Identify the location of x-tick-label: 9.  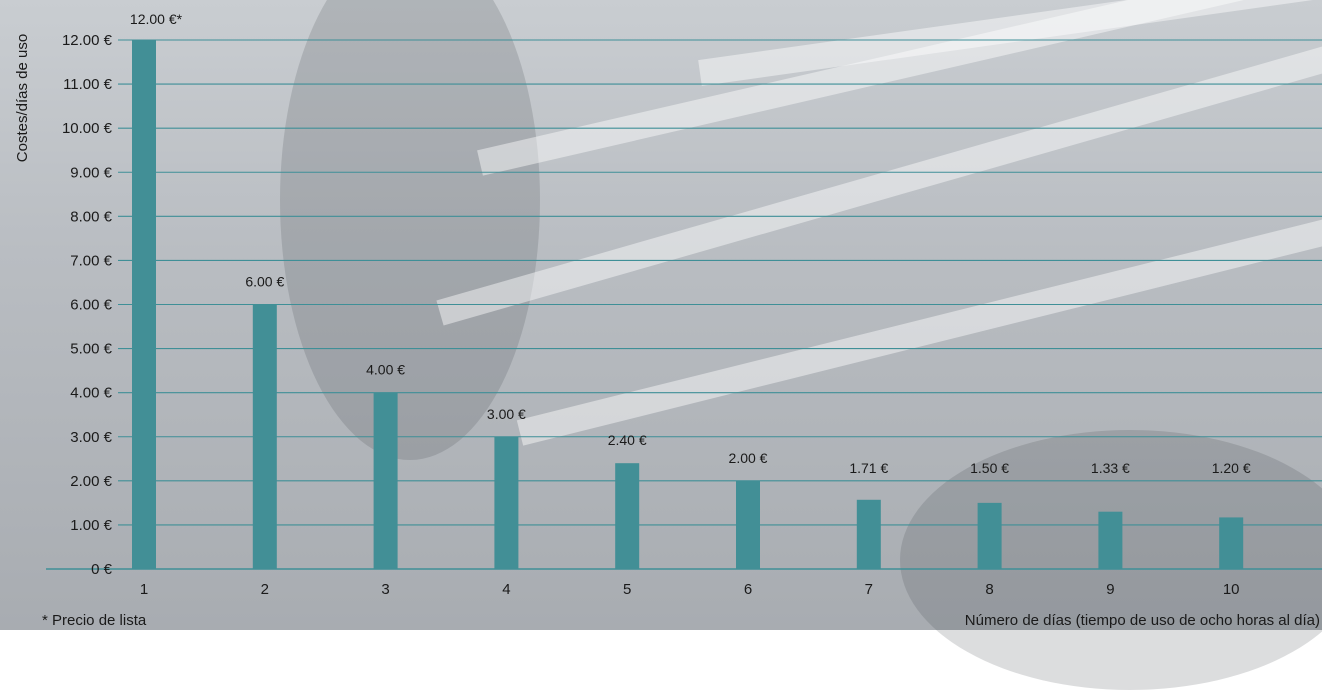
(1110, 589).